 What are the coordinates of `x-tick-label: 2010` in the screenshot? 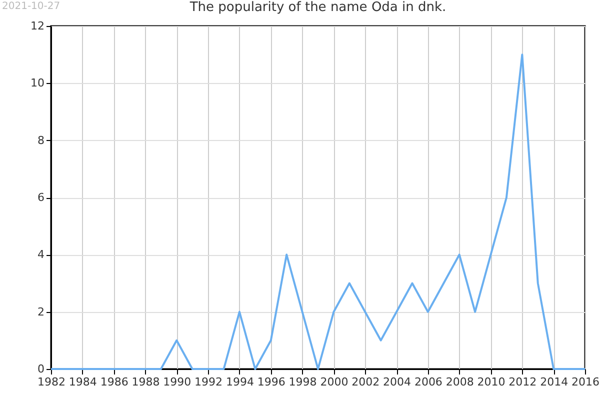 It's located at (491, 382).